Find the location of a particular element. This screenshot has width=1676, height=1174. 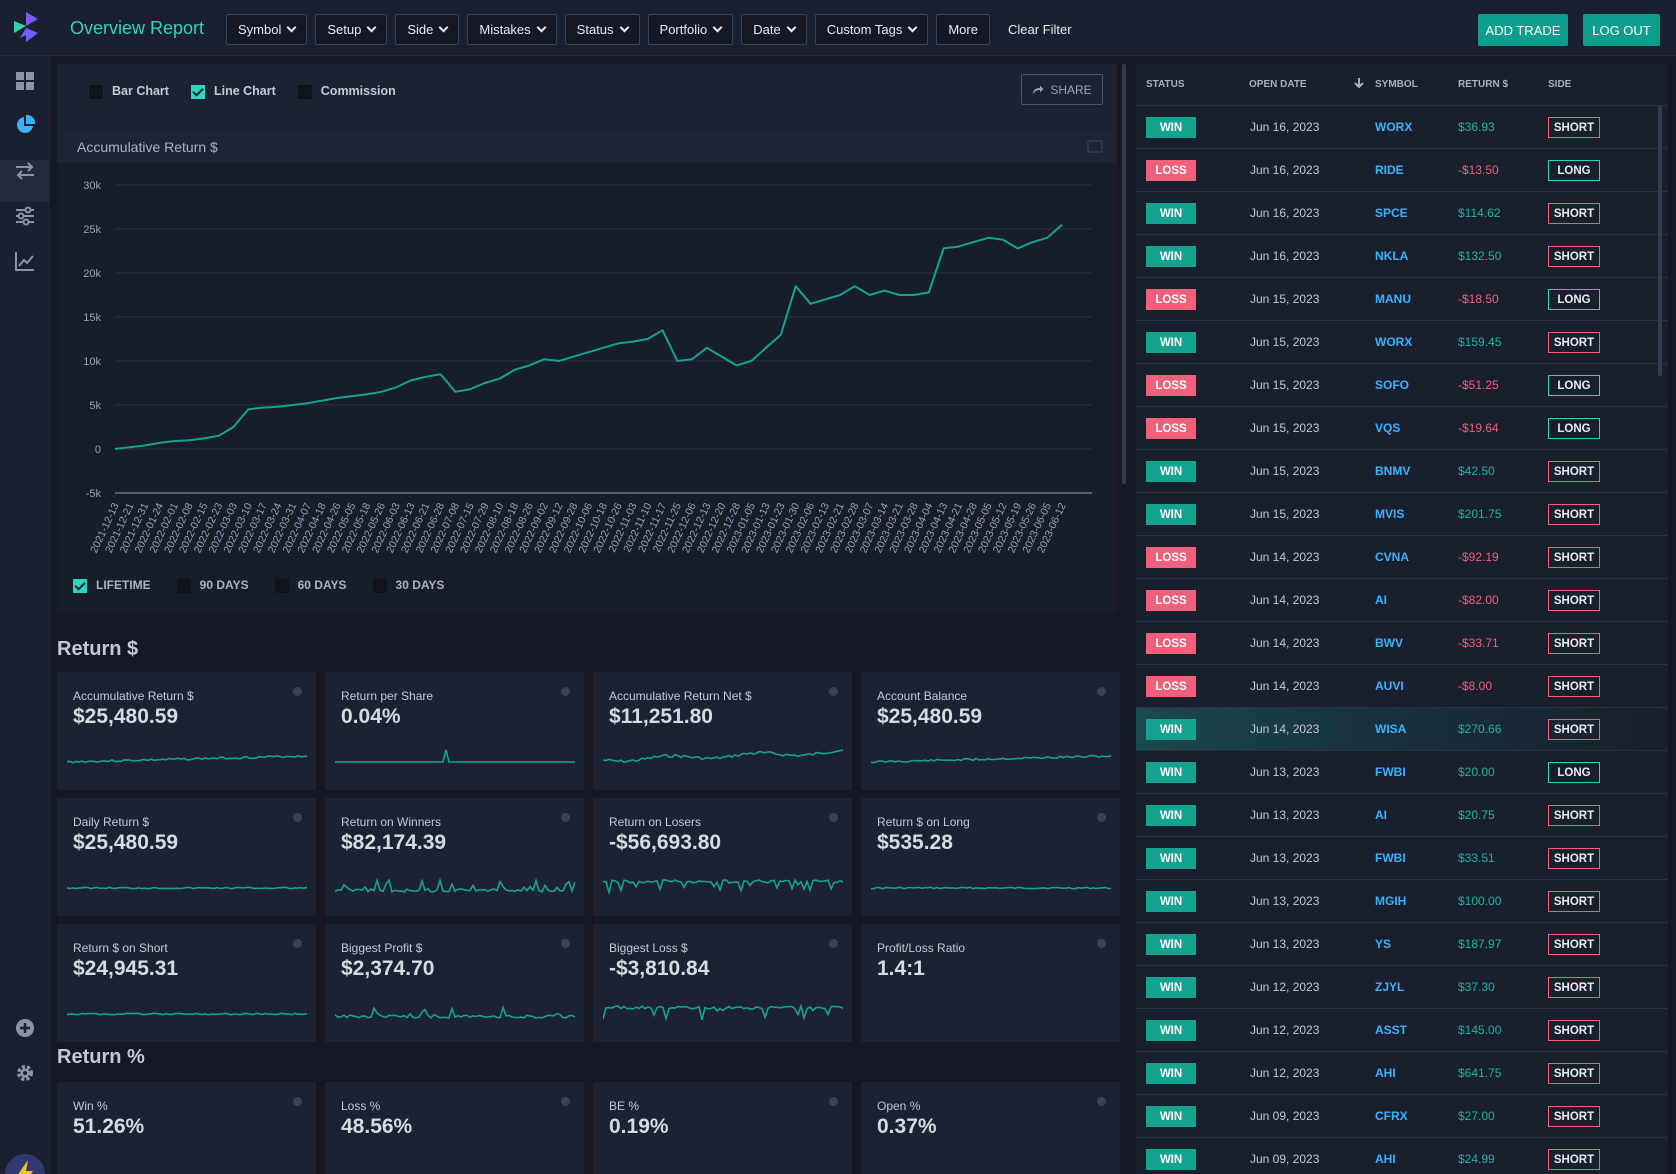

table-row: LOSS Jun 15, 2023 MANU -$18.50 LONG is located at coordinates (1402, 299).